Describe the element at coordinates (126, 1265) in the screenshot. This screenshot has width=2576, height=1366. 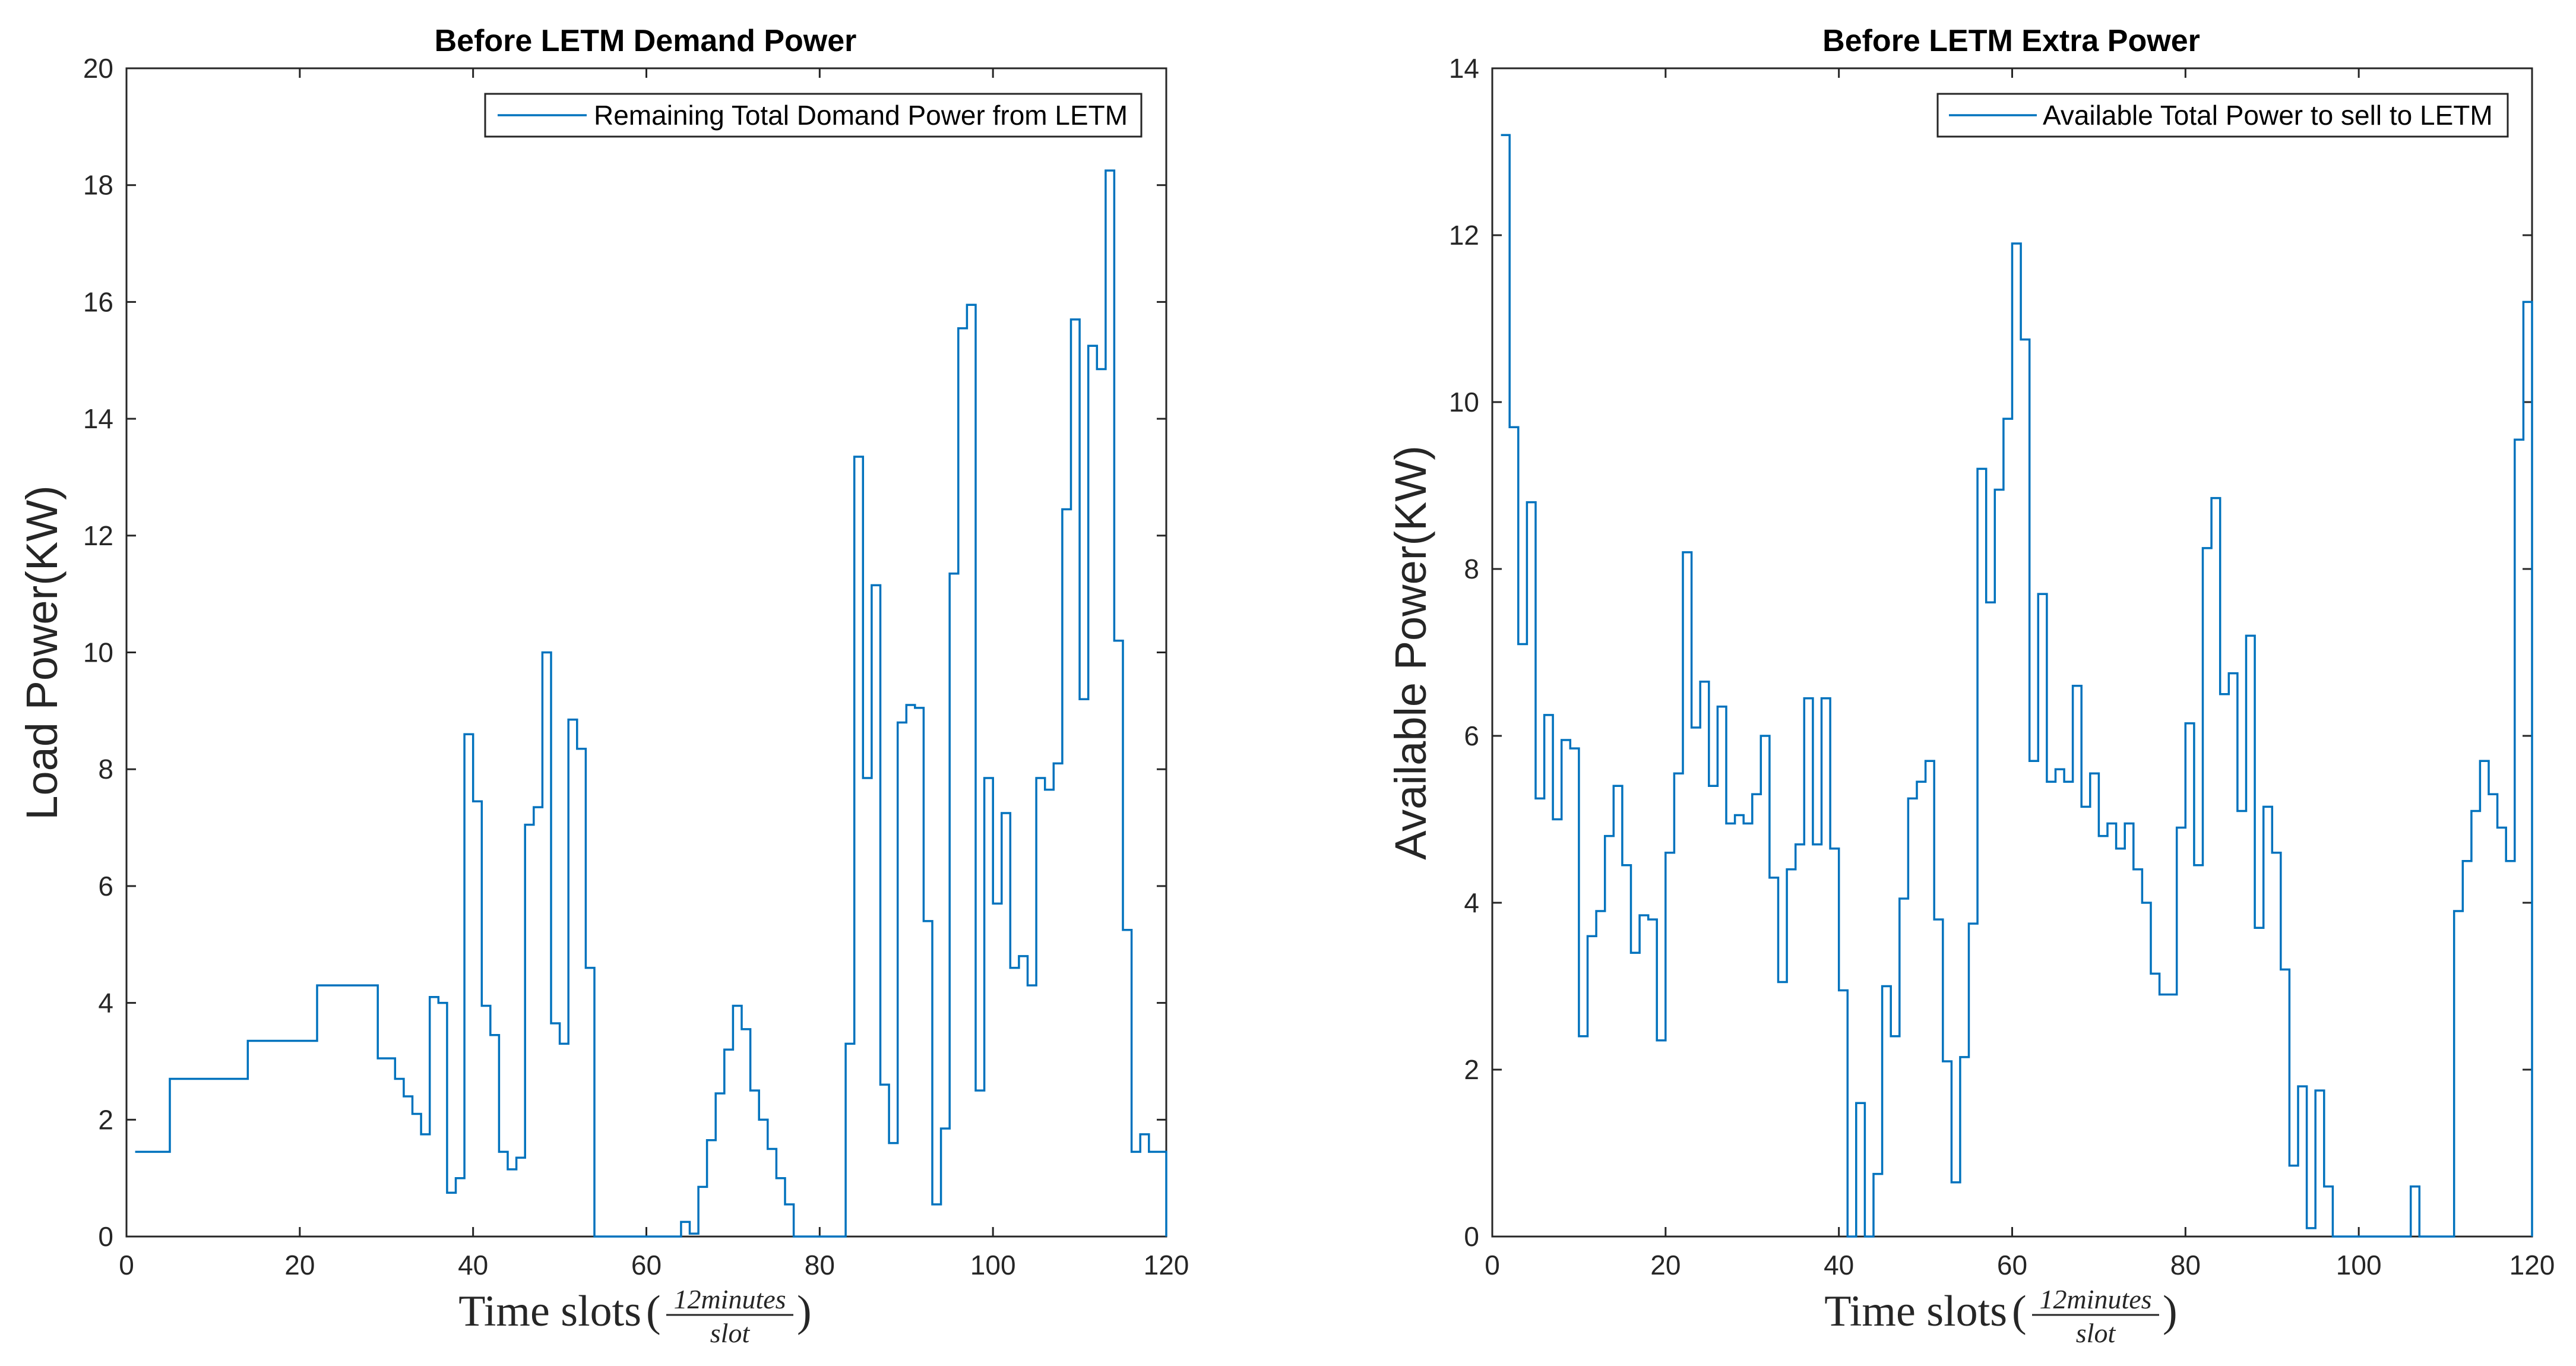
I see `left-x-tick-label: 0` at that location.